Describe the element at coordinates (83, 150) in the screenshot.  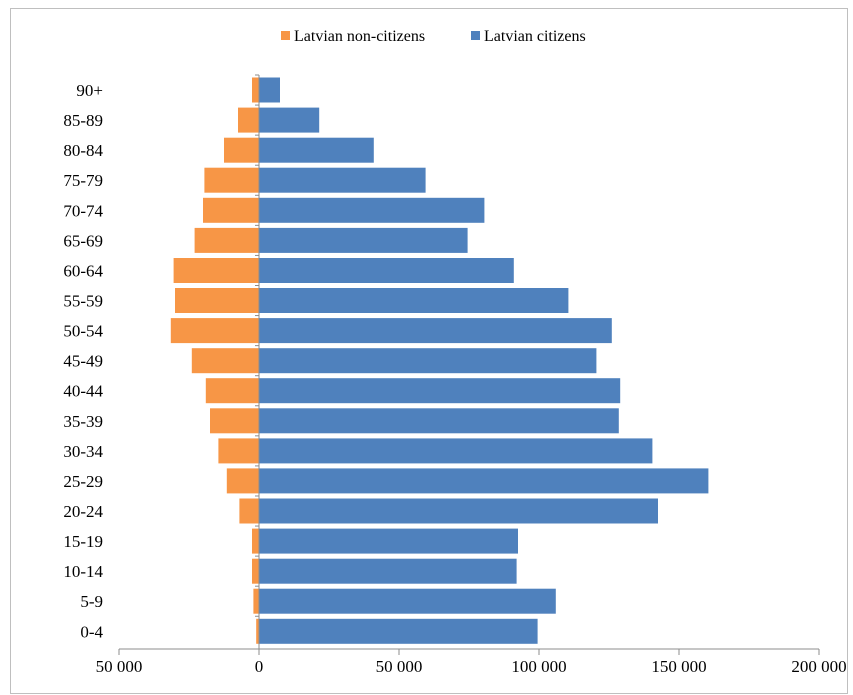
I see `category-label: 80-84` at that location.